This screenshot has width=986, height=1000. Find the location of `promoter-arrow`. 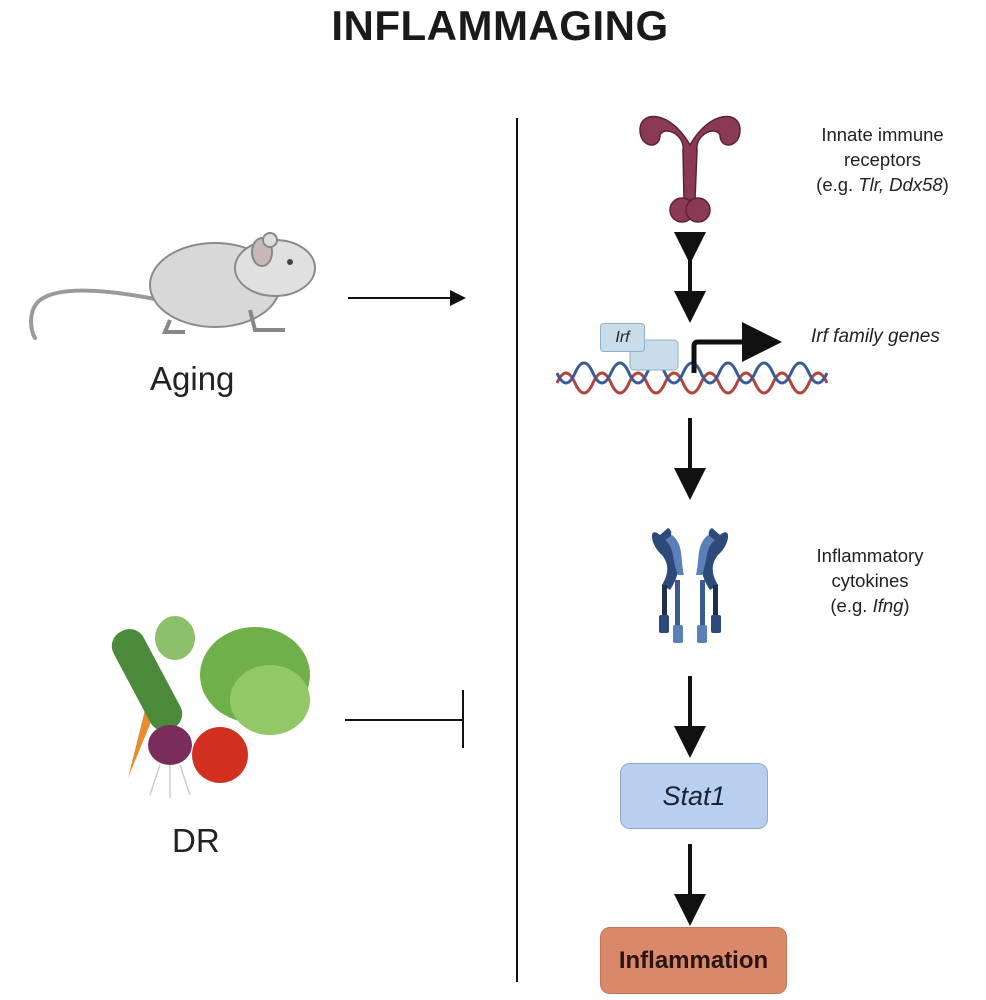

promoter-arrow is located at coordinates (736, 347).